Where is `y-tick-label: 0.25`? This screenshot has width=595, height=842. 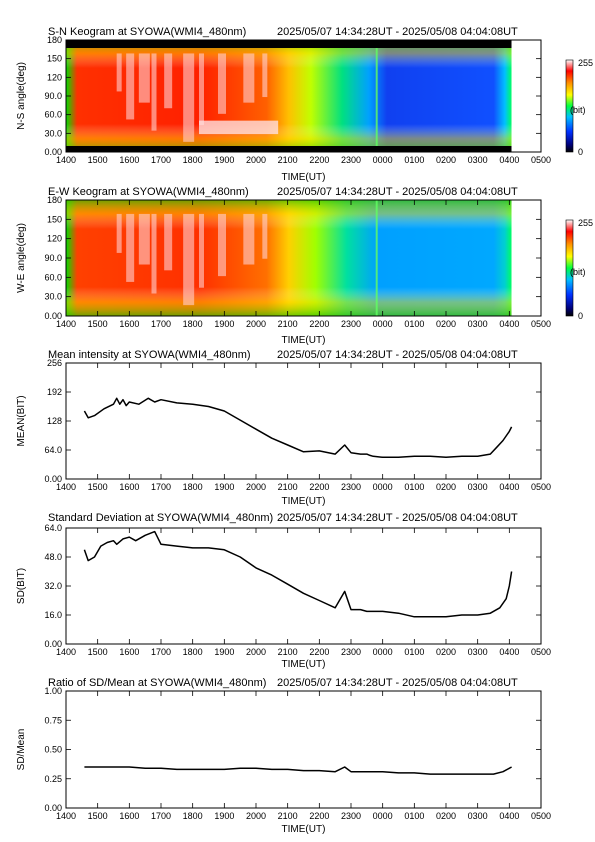
y-tick-label: 0.25 is located at coordinates (53, 779).